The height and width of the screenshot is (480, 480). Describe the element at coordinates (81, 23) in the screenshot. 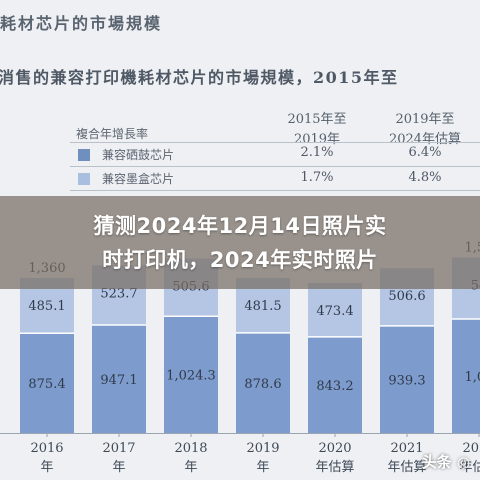

I see `cropped-title-top: 耗材芯片的市場規模` at that location.